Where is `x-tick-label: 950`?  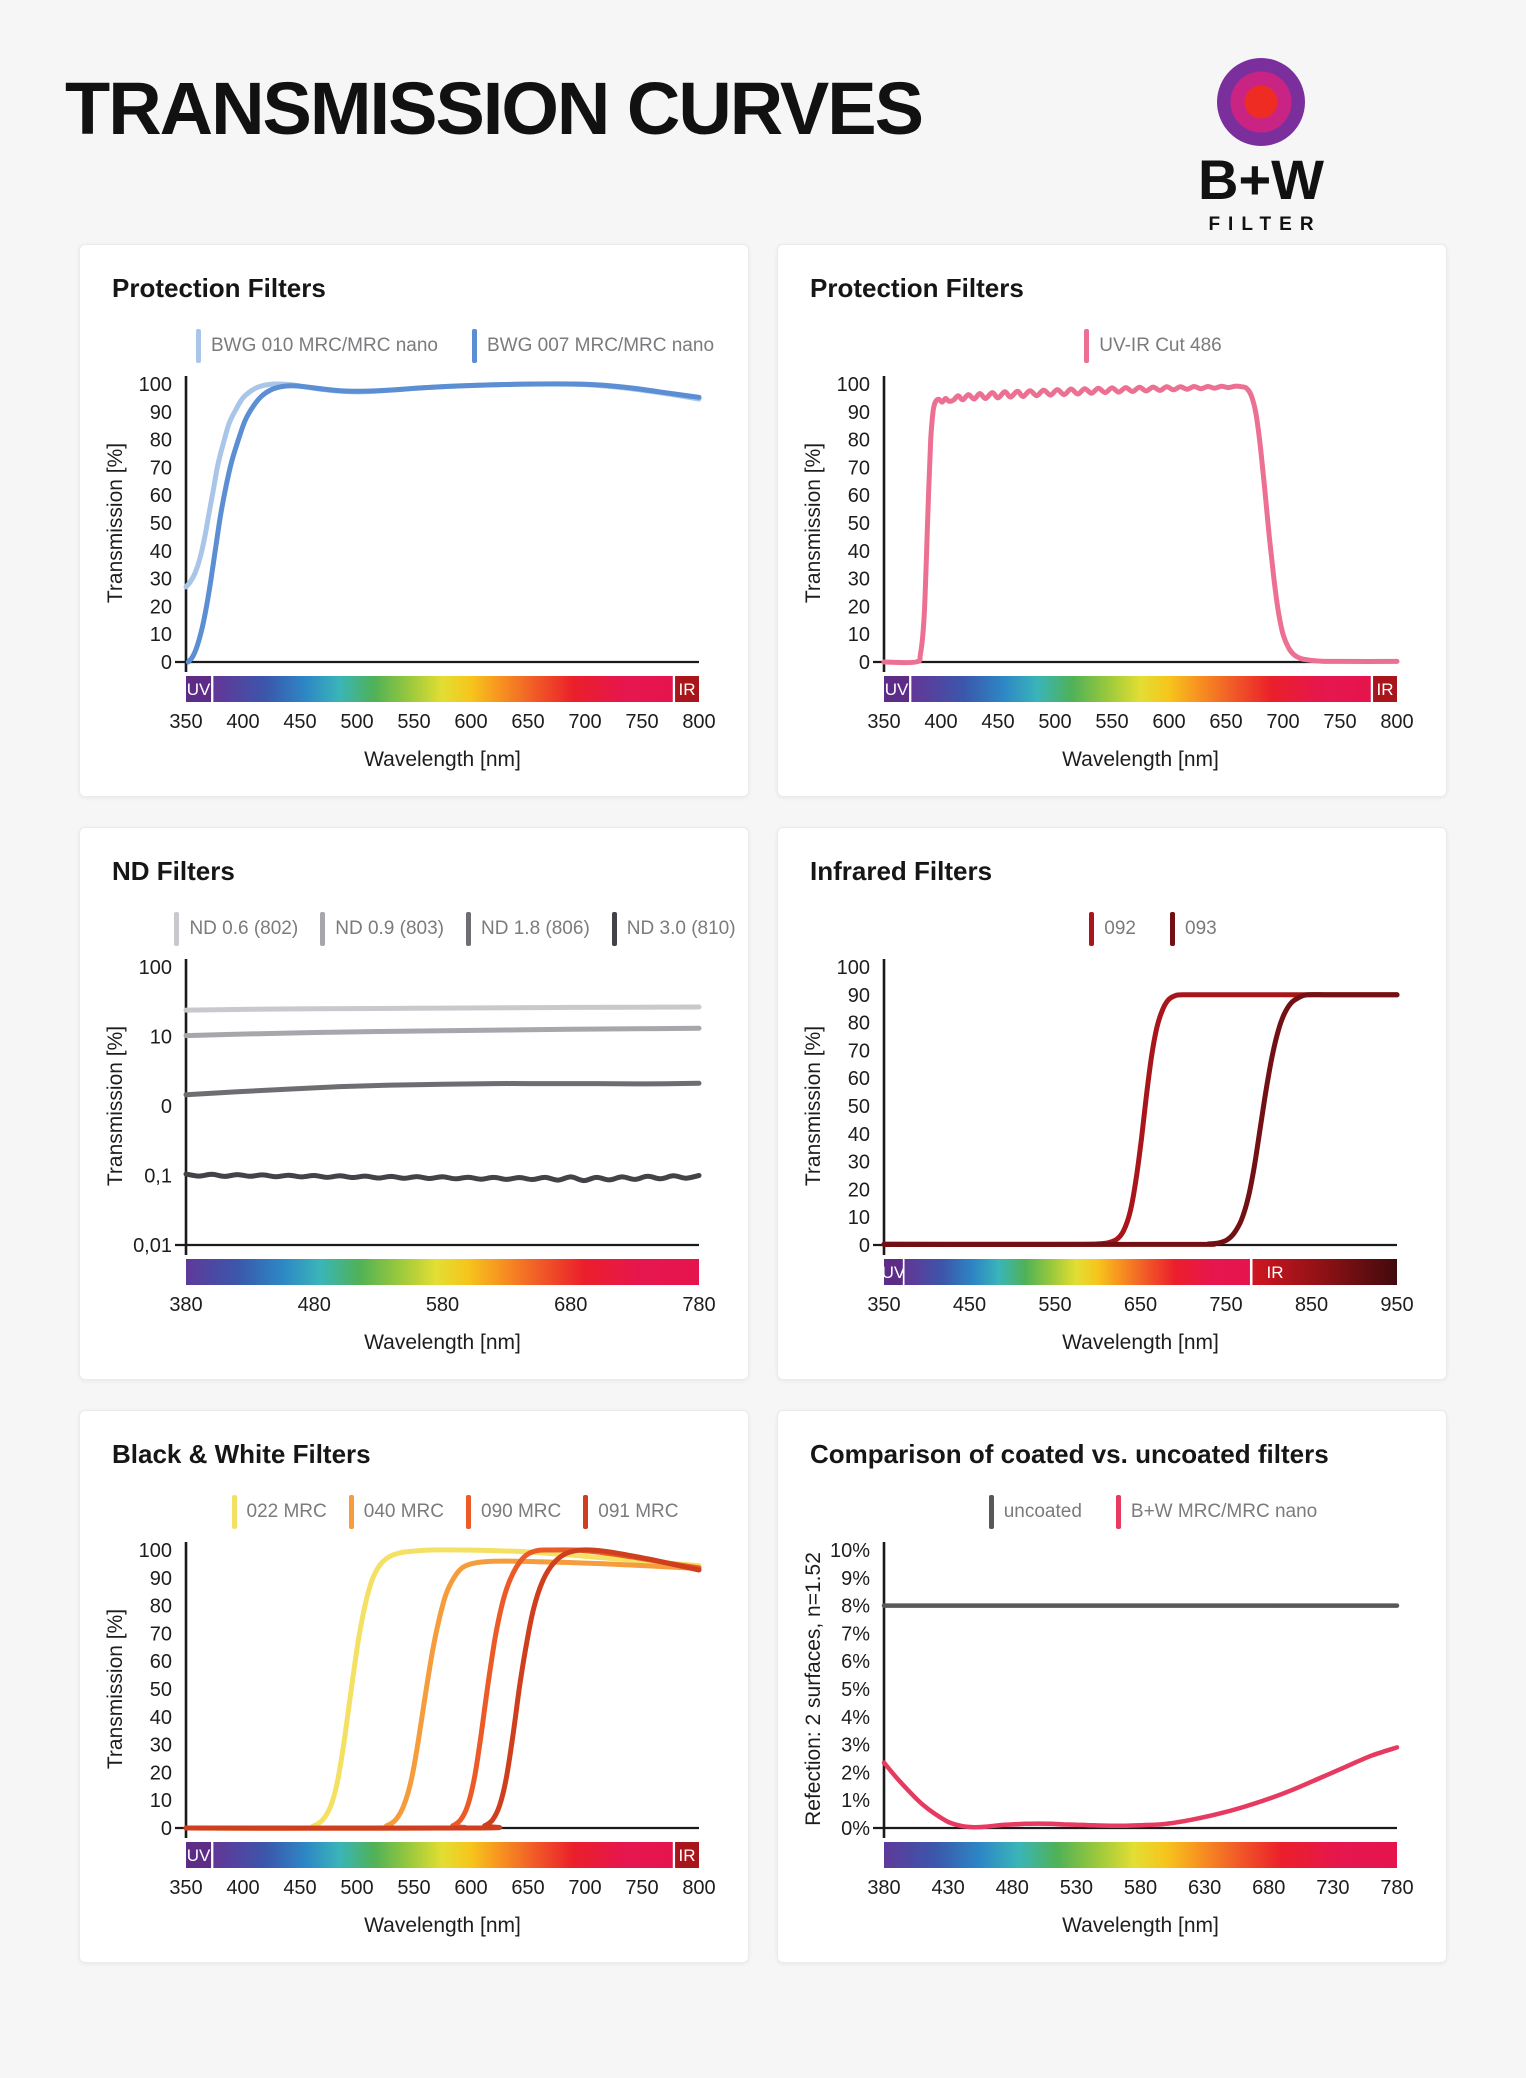 x-tick-label: 950 is located at coordinates (1396, 1305).